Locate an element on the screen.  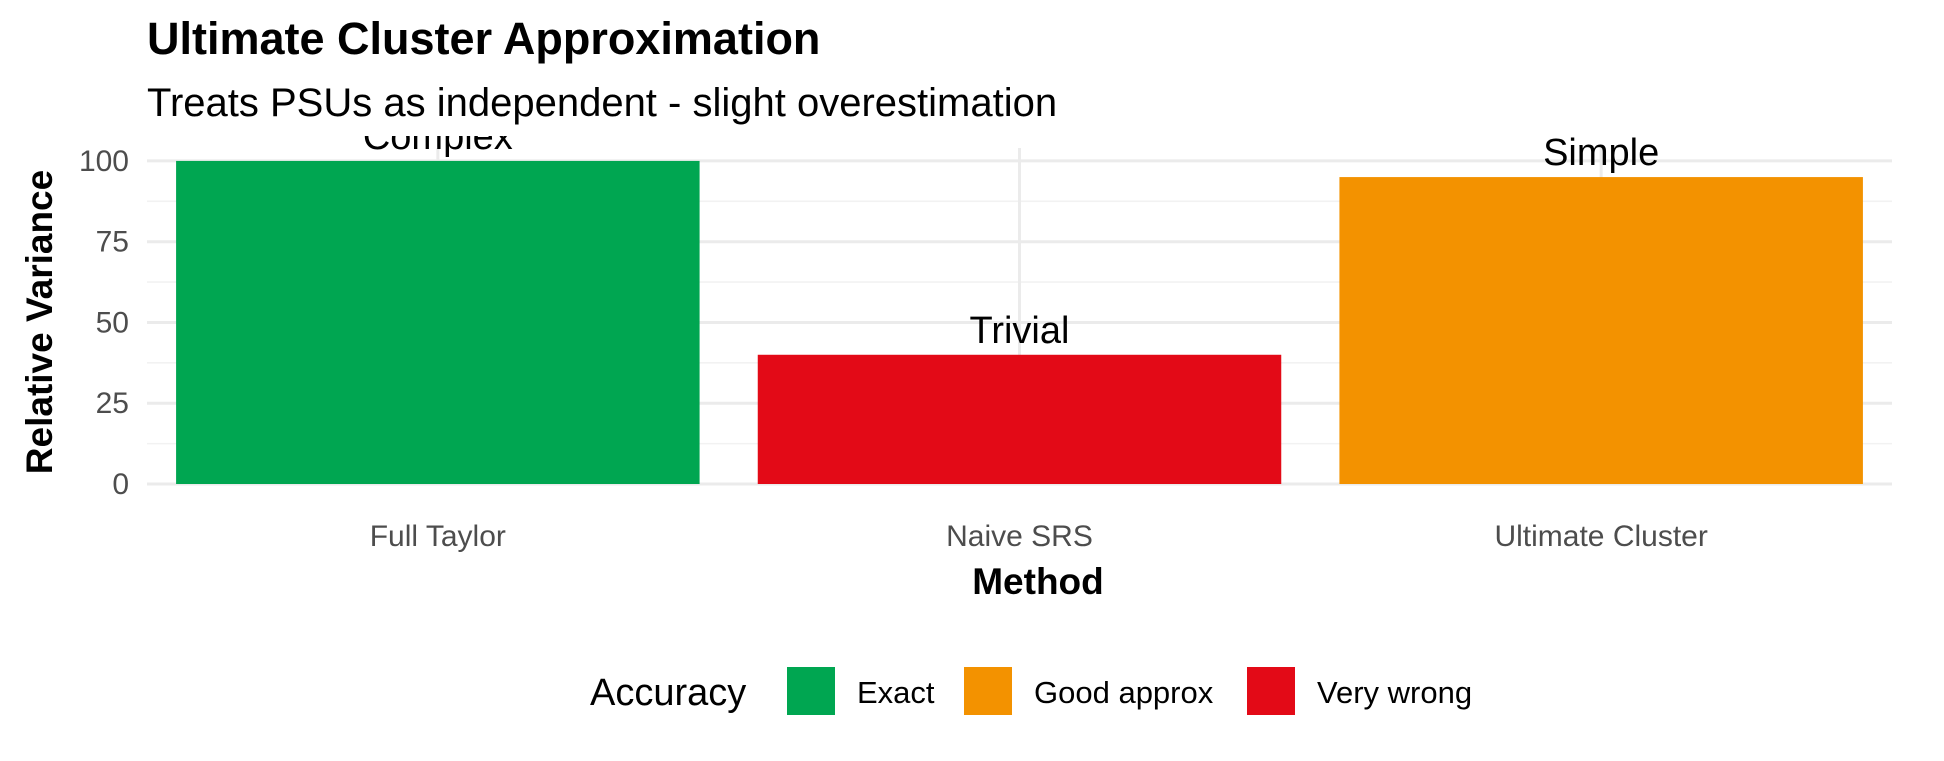
legend-label: Good approx is located at coordinates (1124, 692).